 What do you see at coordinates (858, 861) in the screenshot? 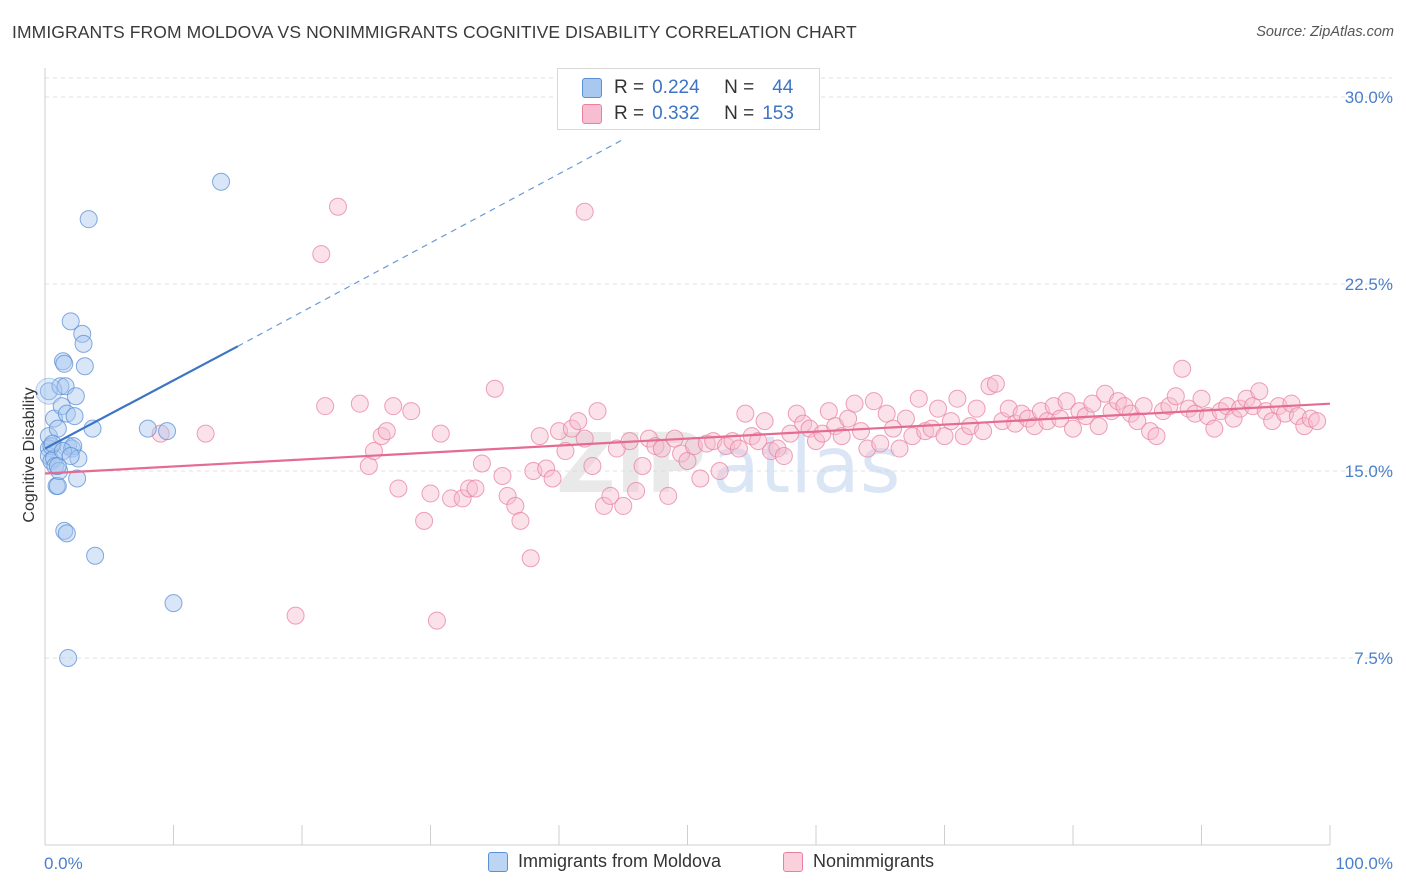
I see `legend-item-nonimmigrants: Nonimmigrants` at bounding box center [858, 861].